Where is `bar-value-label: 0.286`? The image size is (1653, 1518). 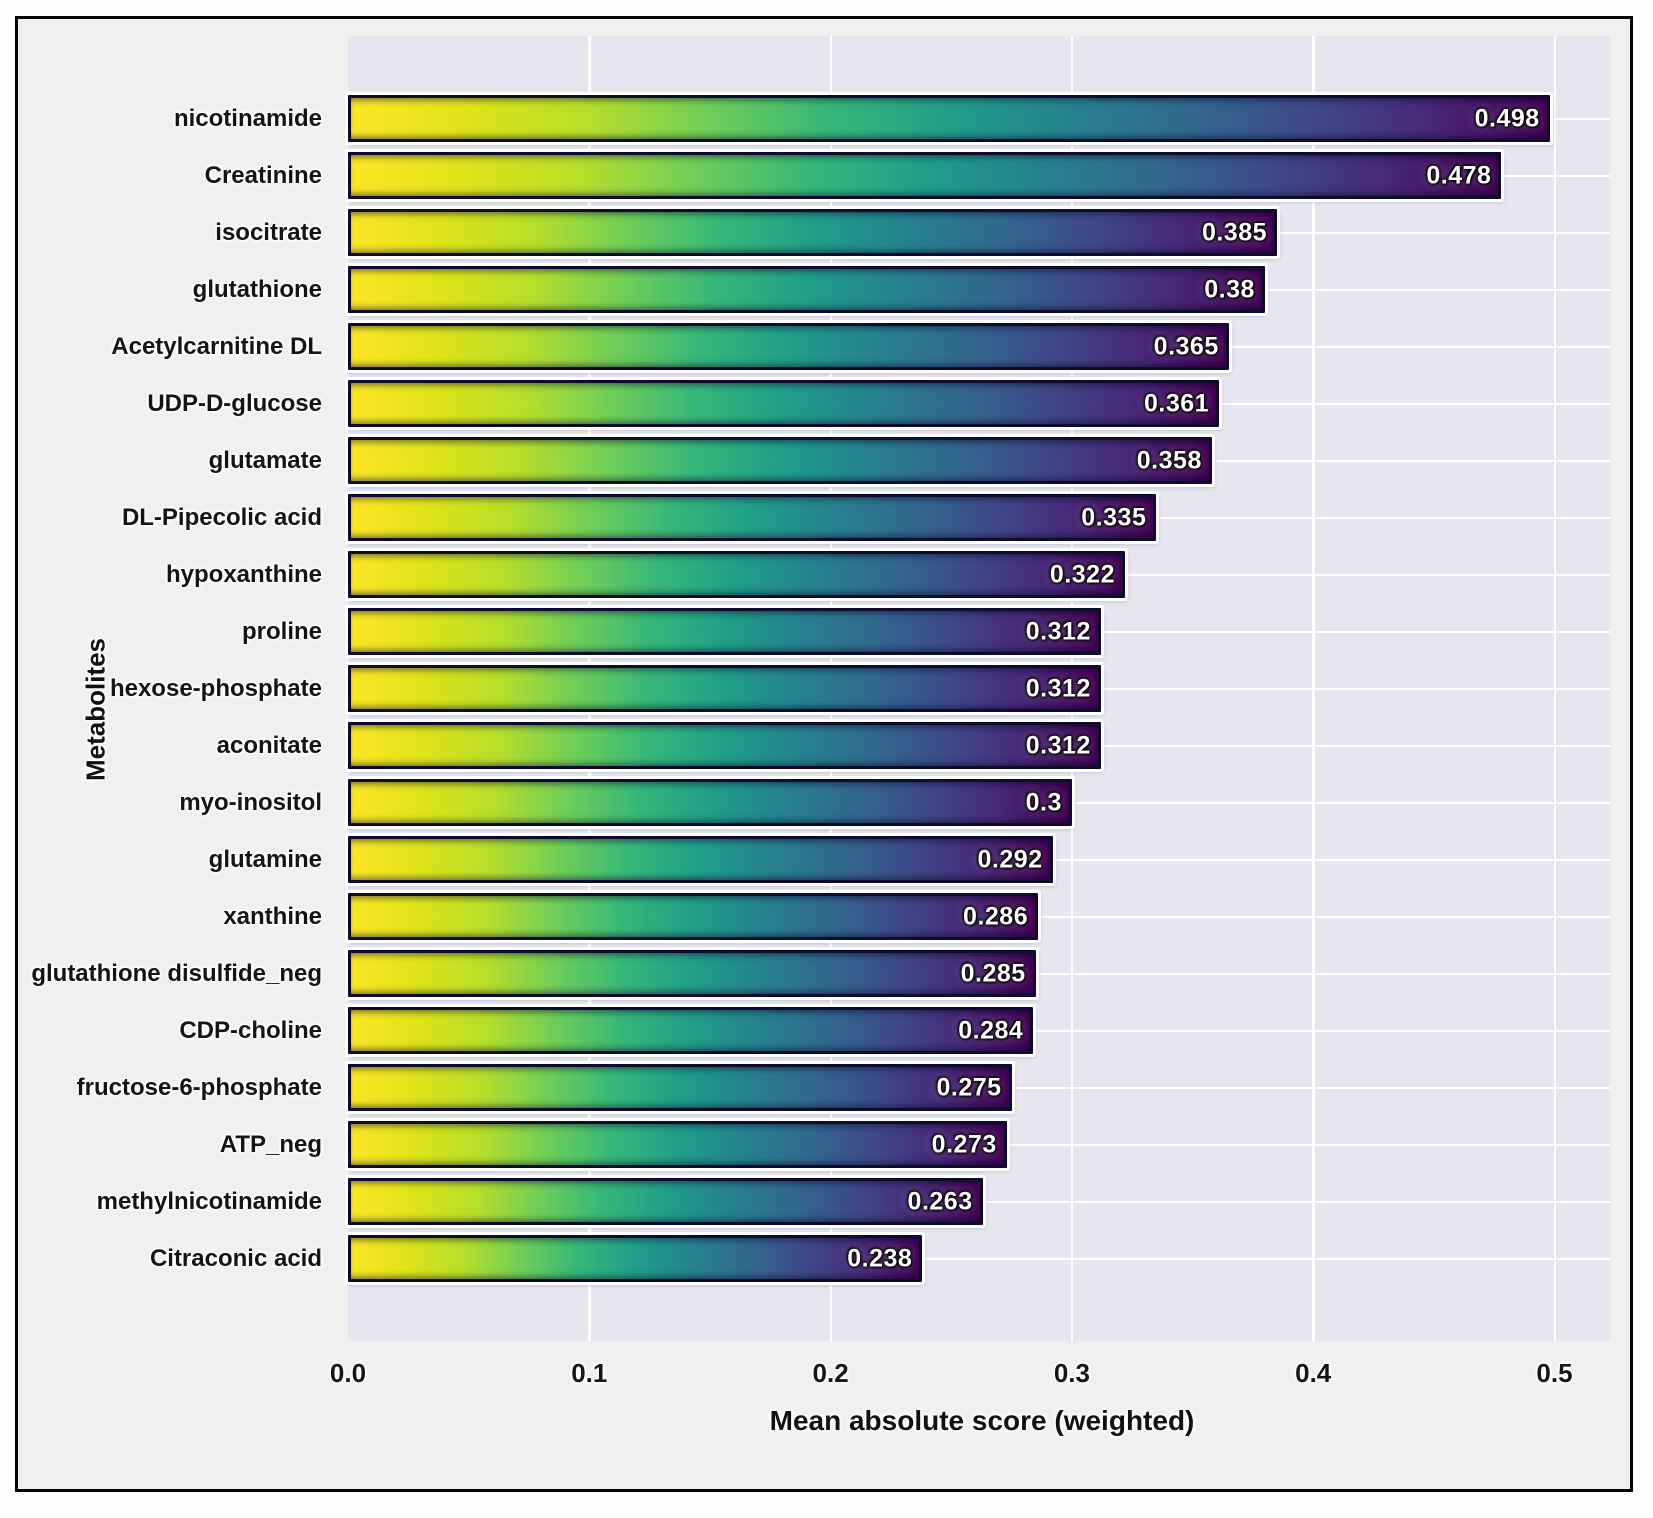
bar-value-label: 0.286 is located at coordinates (996, 916).